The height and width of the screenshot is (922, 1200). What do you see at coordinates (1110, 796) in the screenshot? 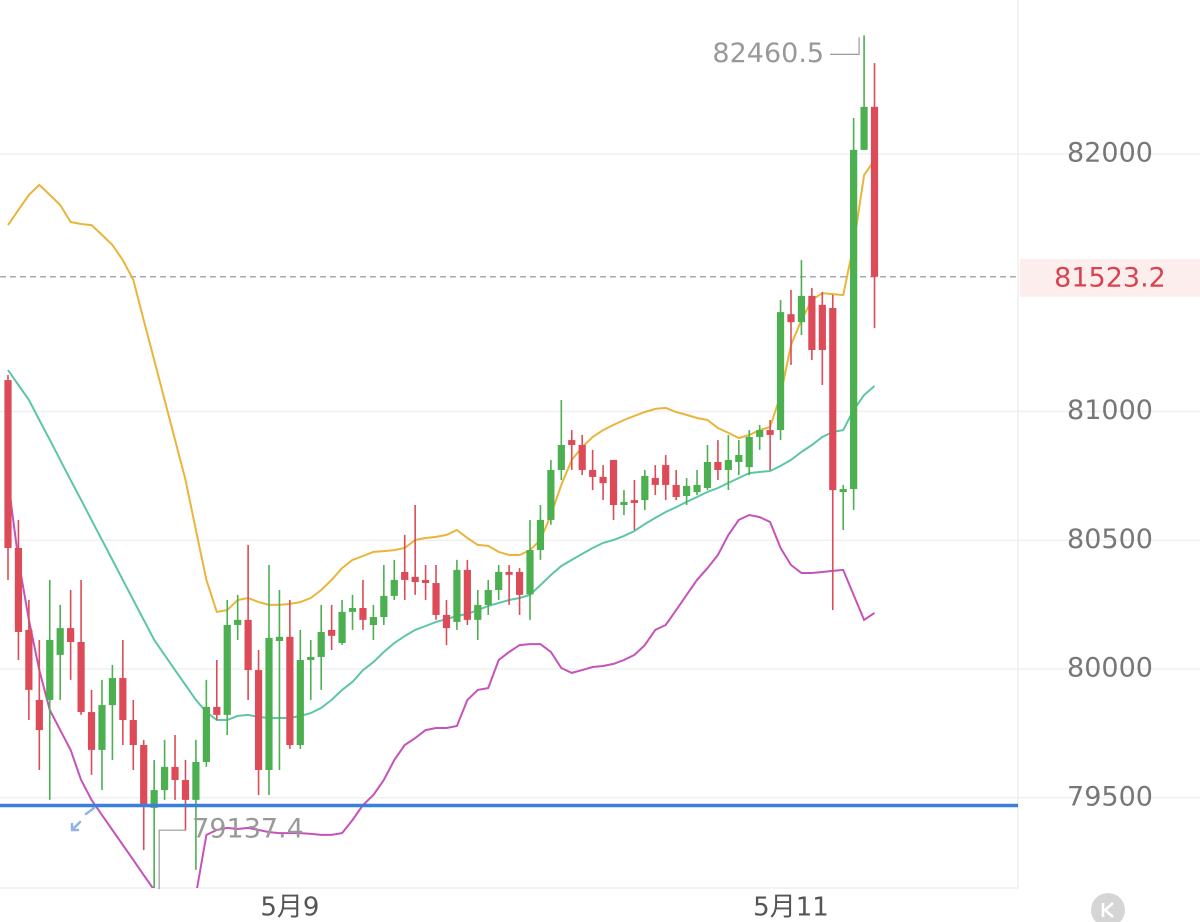
I see `y-tick-label: 79500` at bounding box center [1110, 796].